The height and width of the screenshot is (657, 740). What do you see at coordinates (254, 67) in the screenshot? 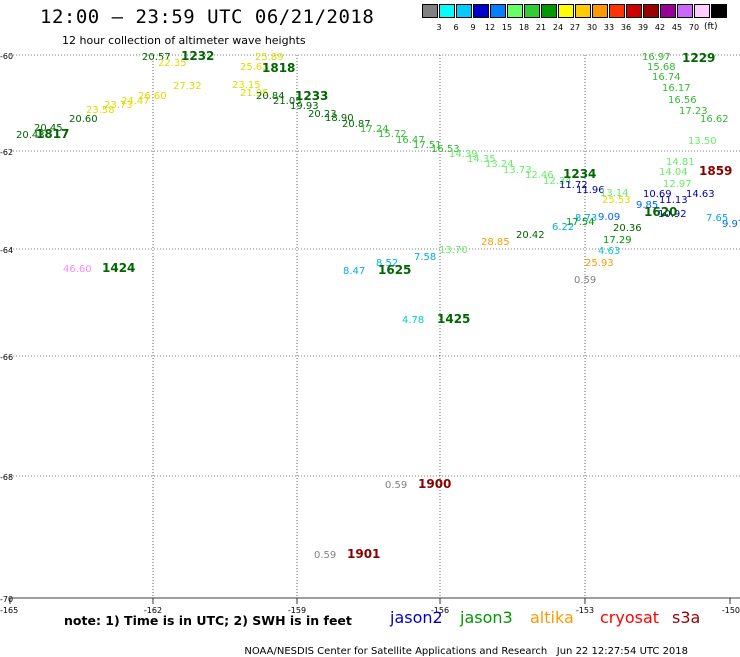
I see `wave-height-value: 25.63` at bounding box center [254, 67].